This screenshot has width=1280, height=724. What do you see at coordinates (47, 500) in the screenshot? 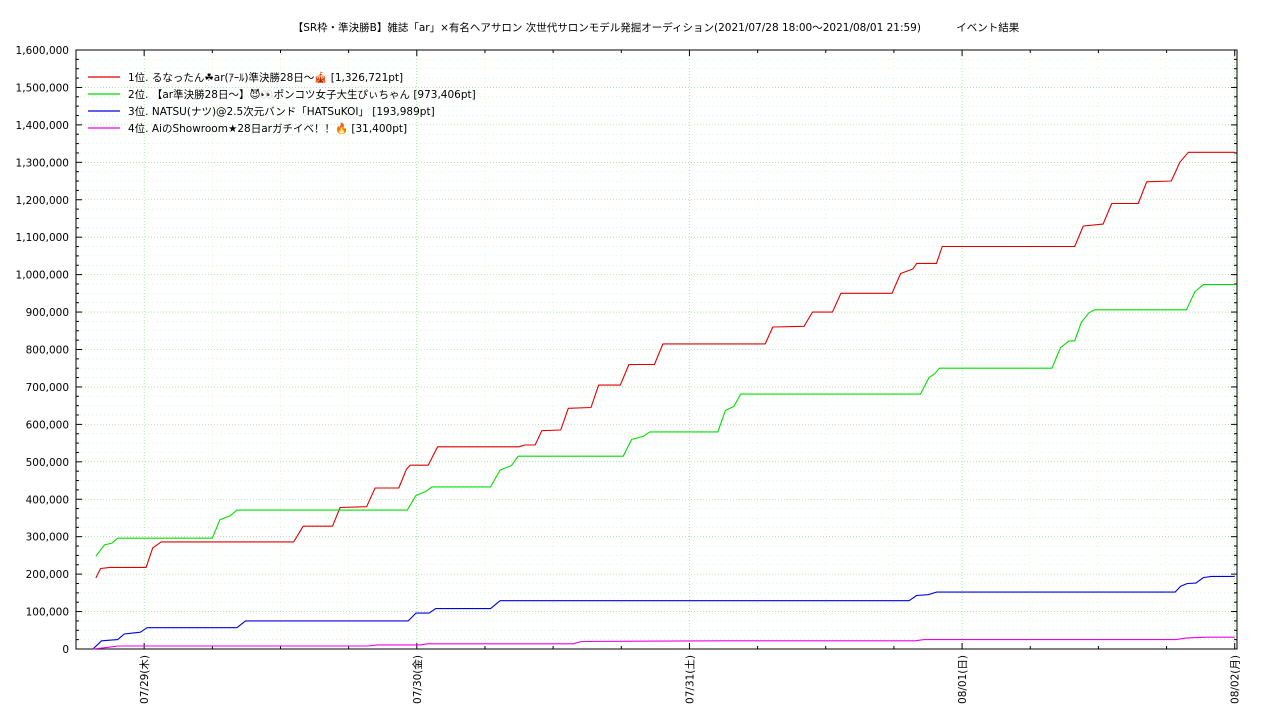
I see `y-tick-label: 400,000` at bounding box center [47, 500].